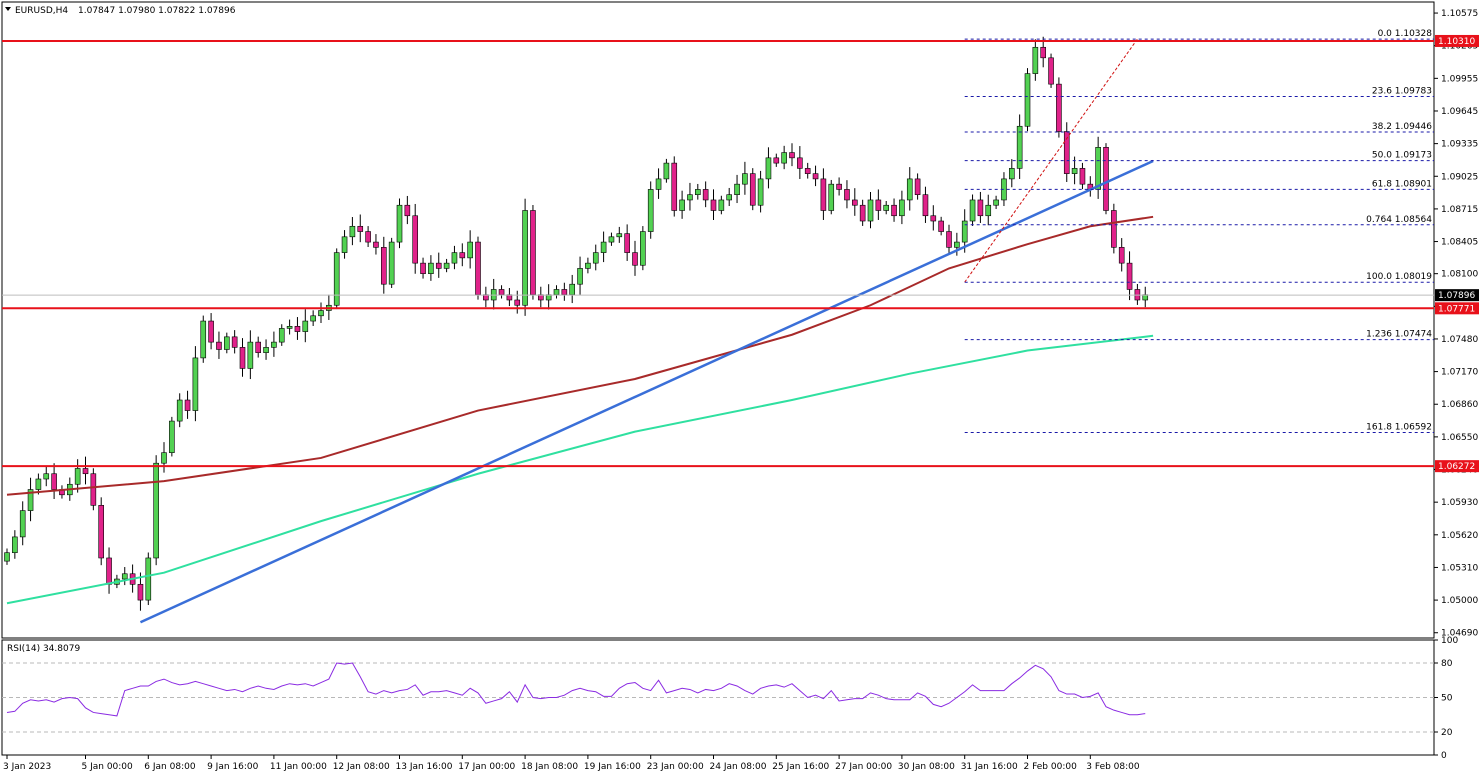 This screenshot has height=777, width=1480. Describe the element at coordinates (1456, 467) in the screenshot. I see `horizontal-level-badge-label: 1.06272` at that location.